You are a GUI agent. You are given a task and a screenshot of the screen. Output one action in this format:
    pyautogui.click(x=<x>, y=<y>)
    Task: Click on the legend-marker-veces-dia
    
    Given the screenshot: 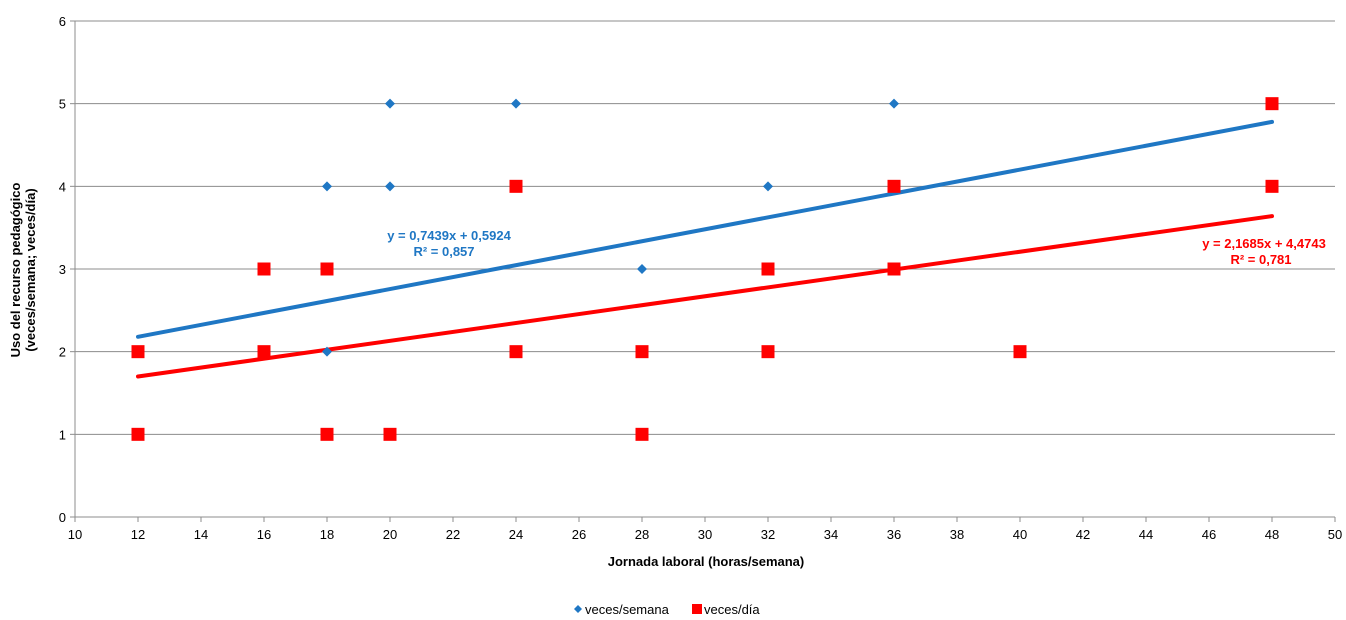 What is the action you would take?
    pyautogui.click(x=697, y=609)
    